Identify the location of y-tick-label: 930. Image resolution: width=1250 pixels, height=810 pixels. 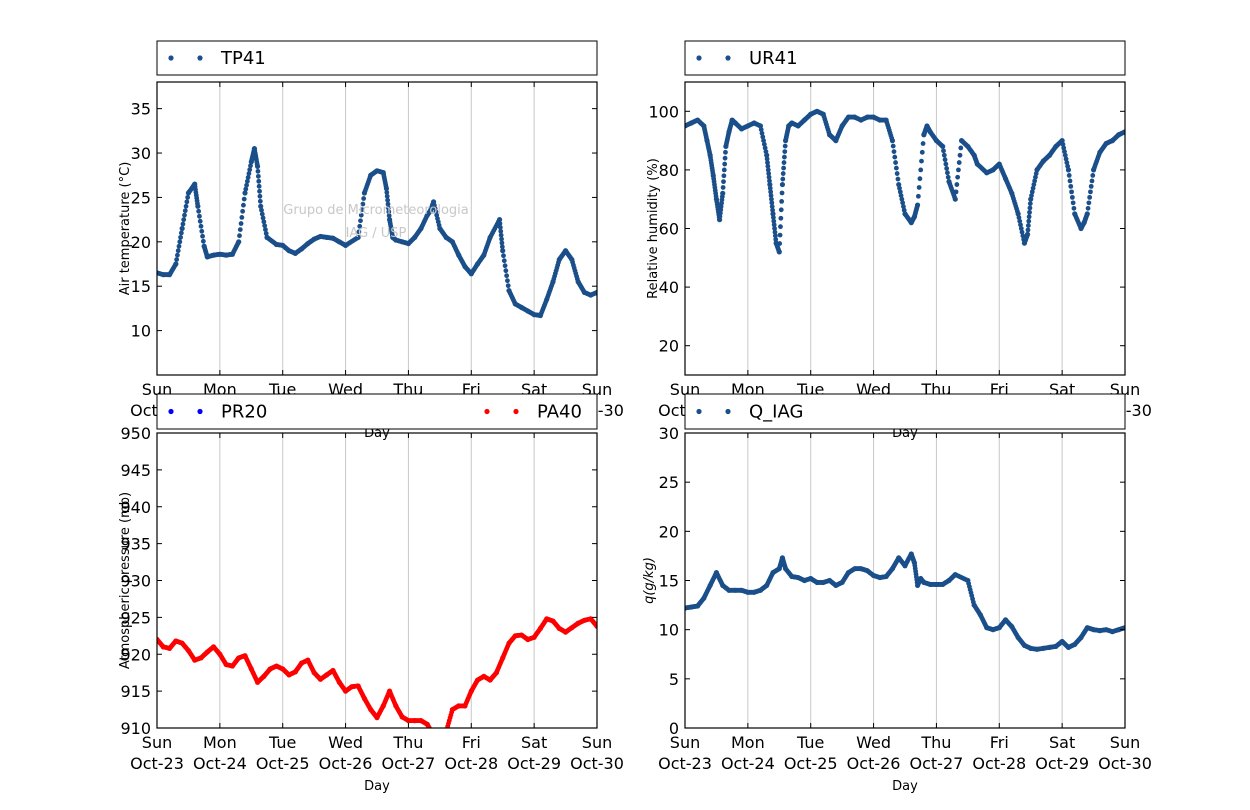
(135, 581).